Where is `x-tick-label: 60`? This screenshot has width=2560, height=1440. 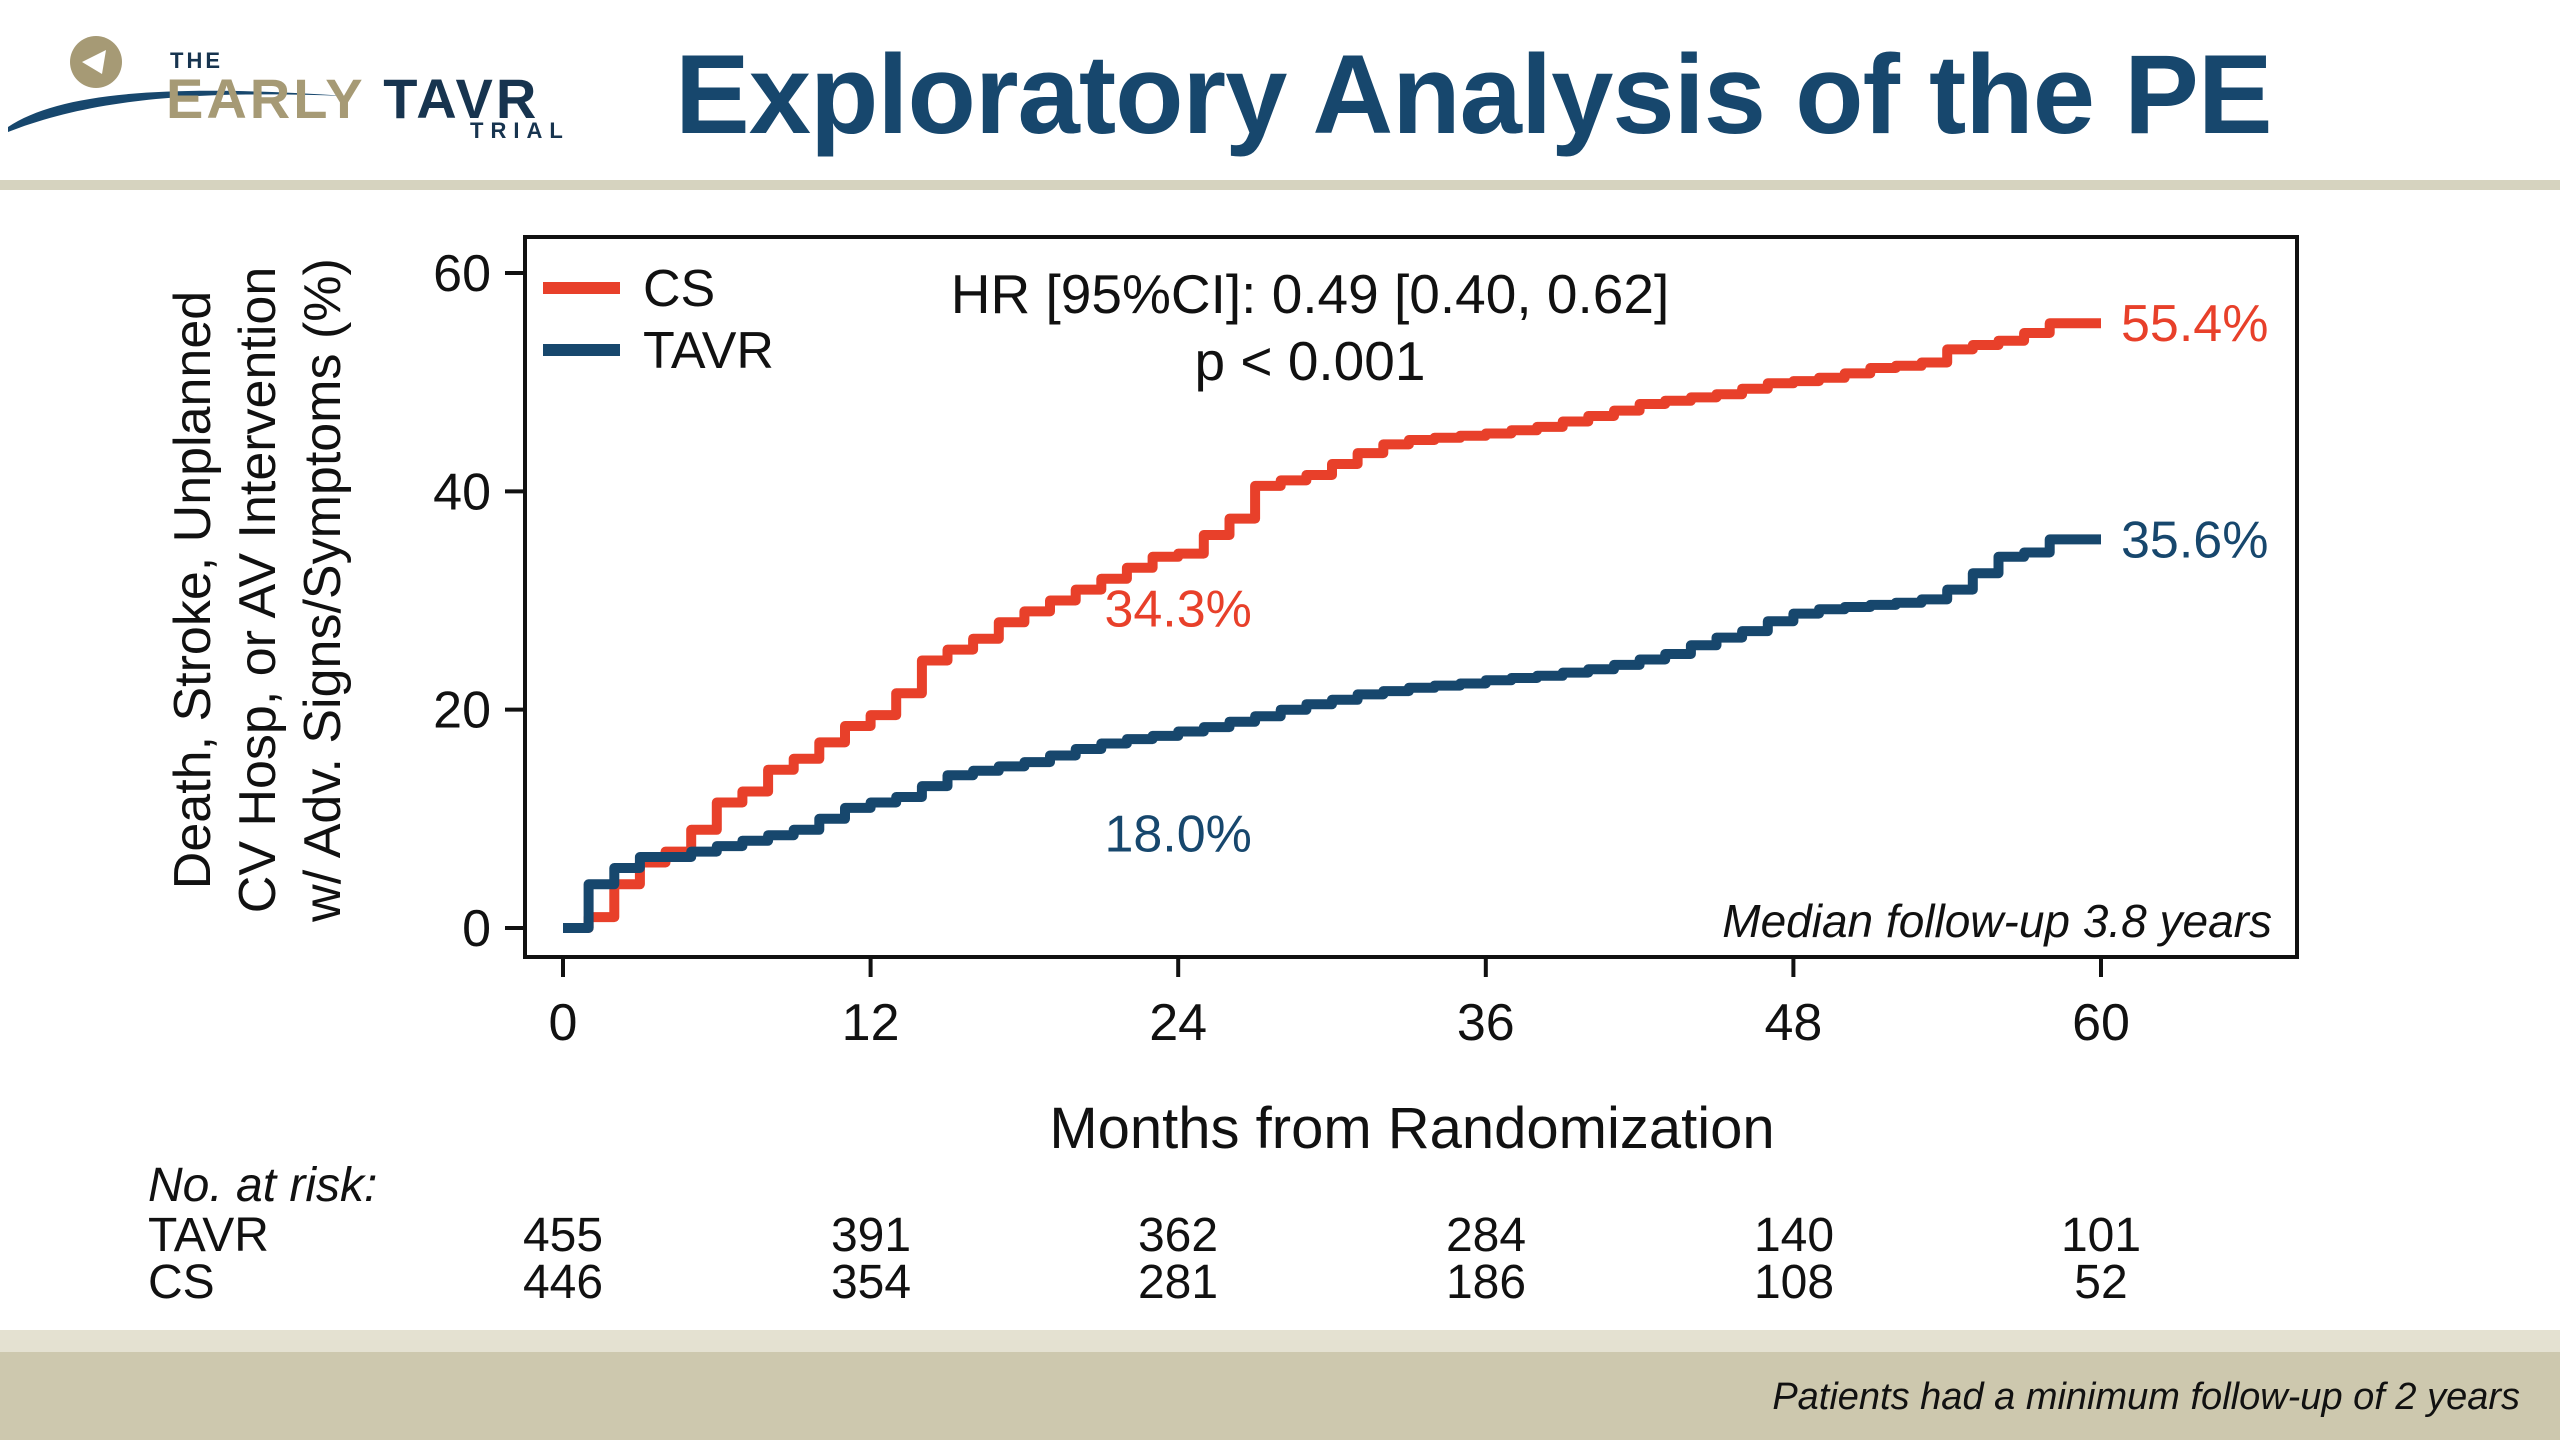
x-tick-label: 60 is located at coordinates (2101, 1023).